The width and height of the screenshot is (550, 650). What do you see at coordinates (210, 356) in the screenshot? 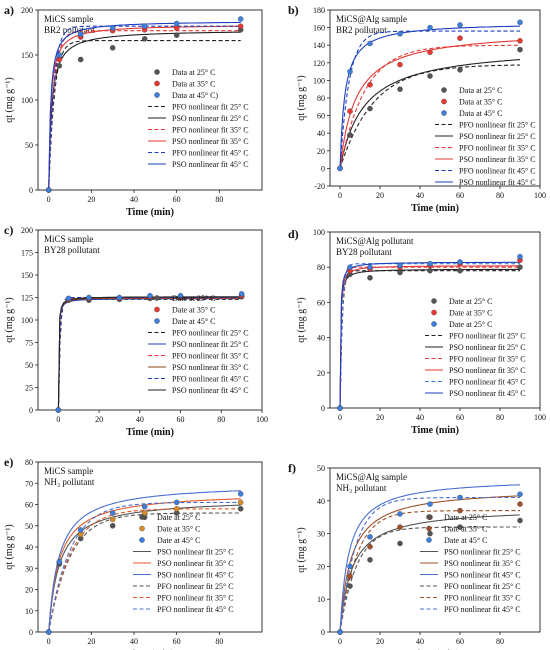
I see `legend-label: PFO nonlinear fit 35° C` at bounding box center [210, 356].